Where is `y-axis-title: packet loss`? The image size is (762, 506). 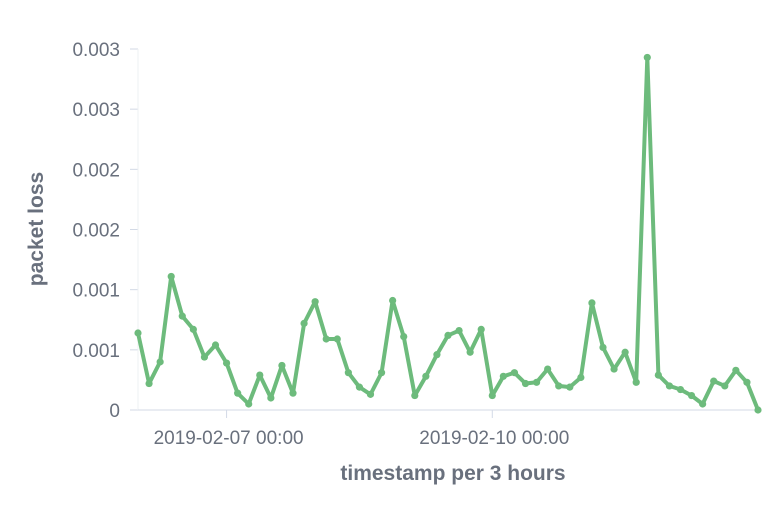 y-axis-title: packet loss is located at coordinates (36, 229).